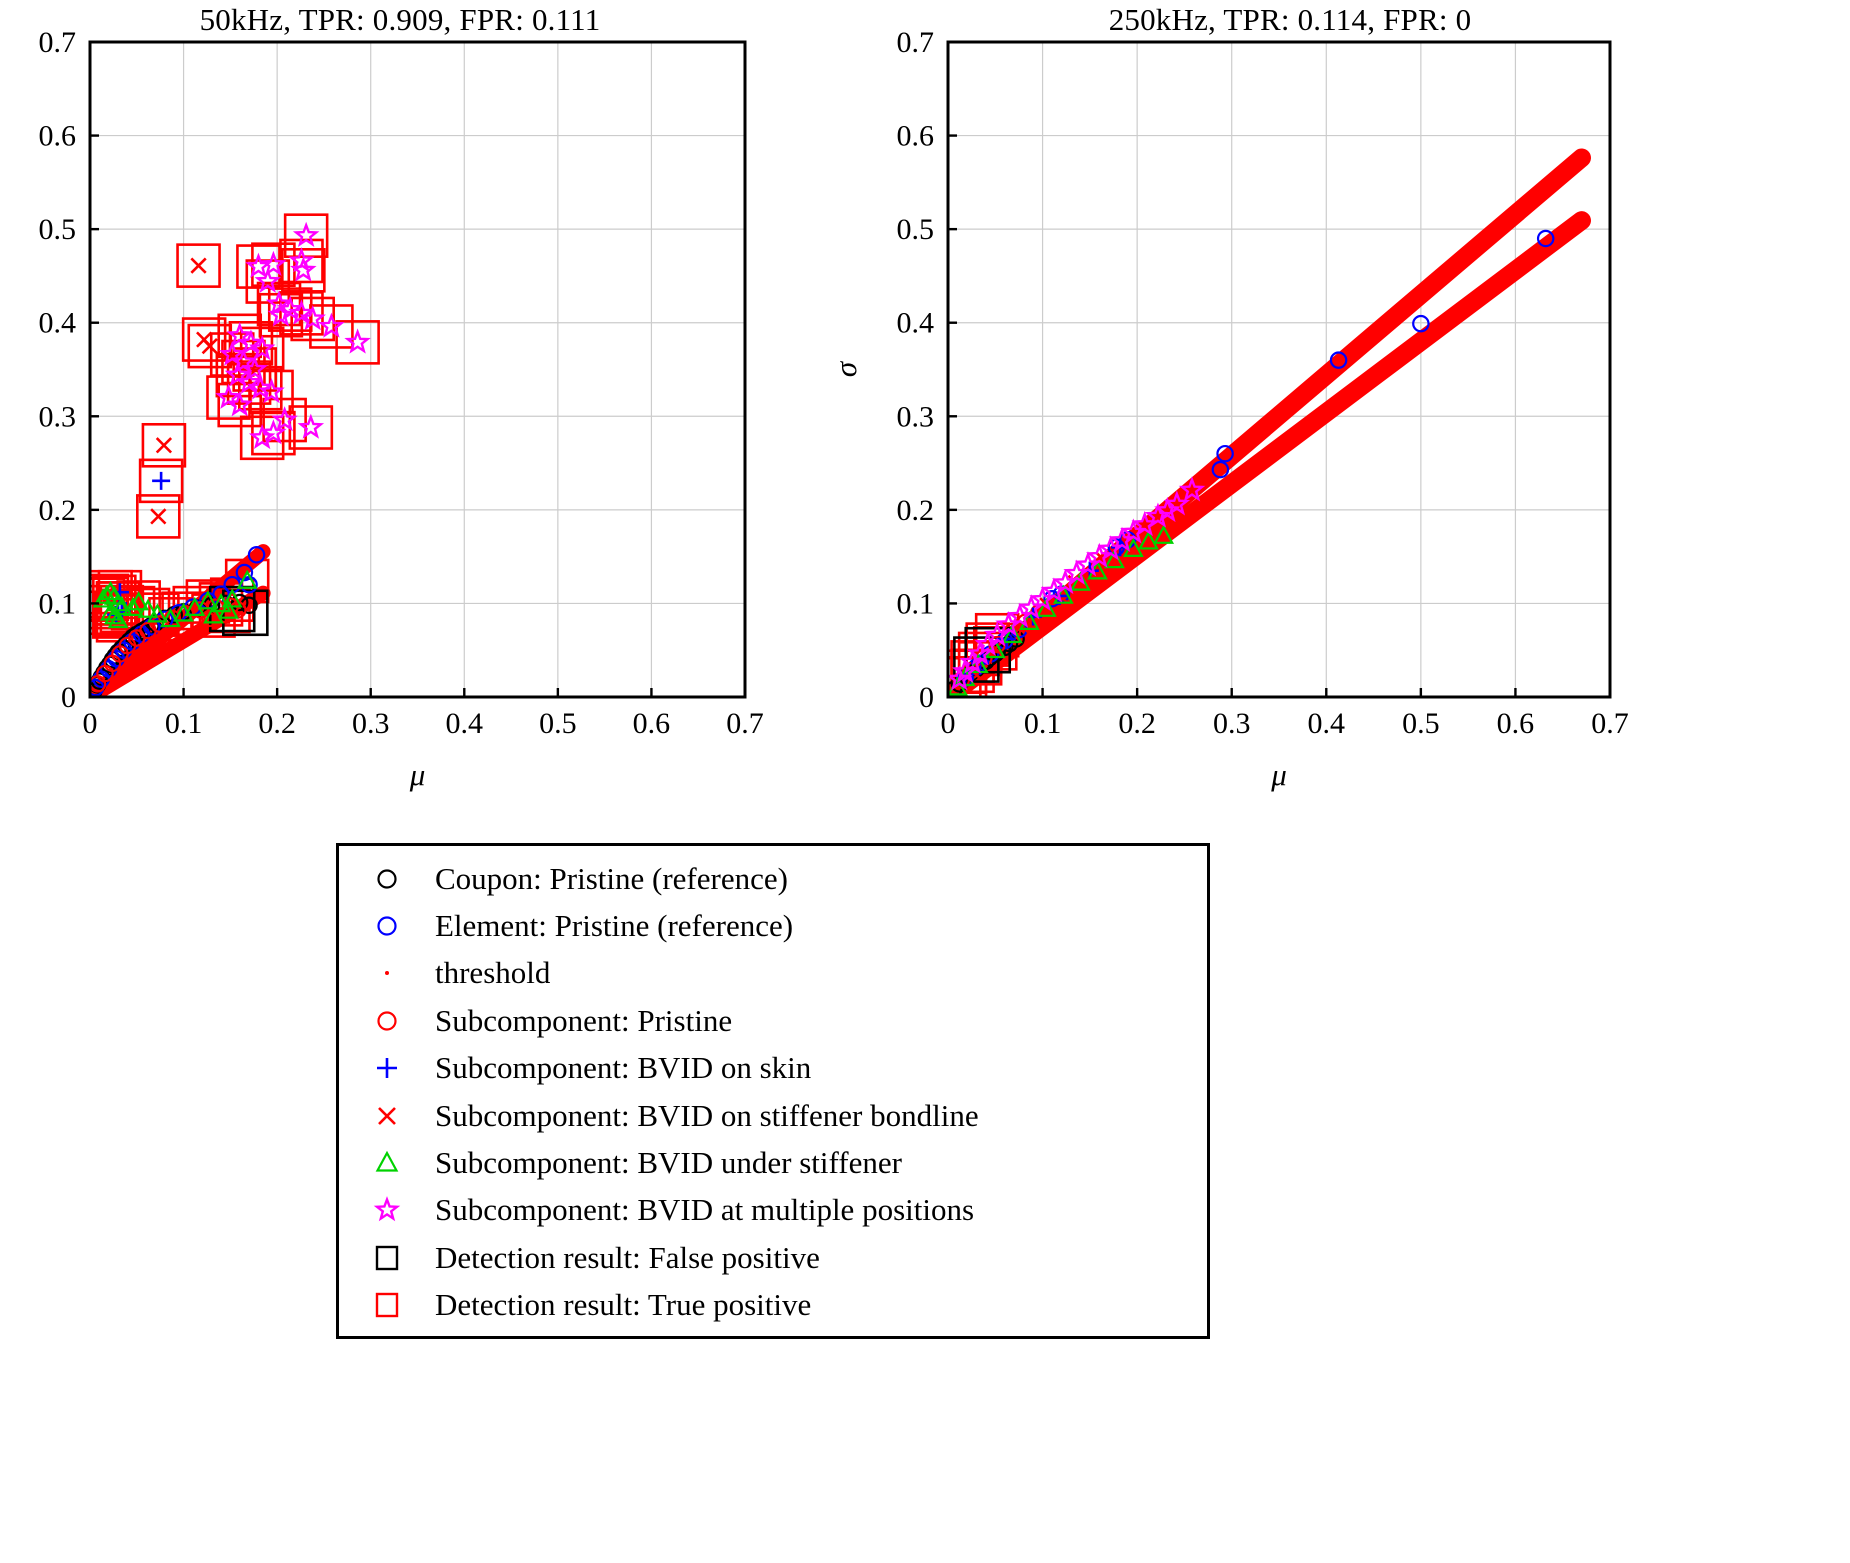  I want to click on circle-red-icon, so click(387, 1021).